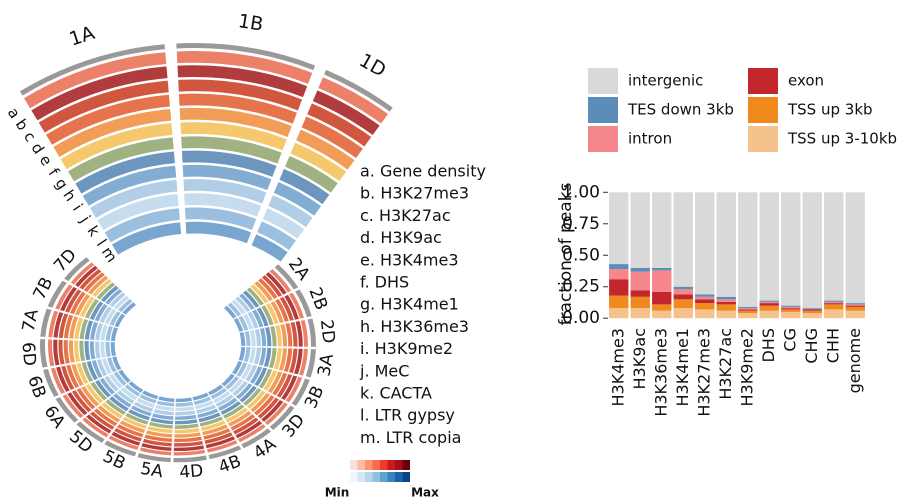 The image size is (910, 504). Describe the element at coordinates (372, 65) in the screenshot. I see `chromosome-label: 1D` at that location.